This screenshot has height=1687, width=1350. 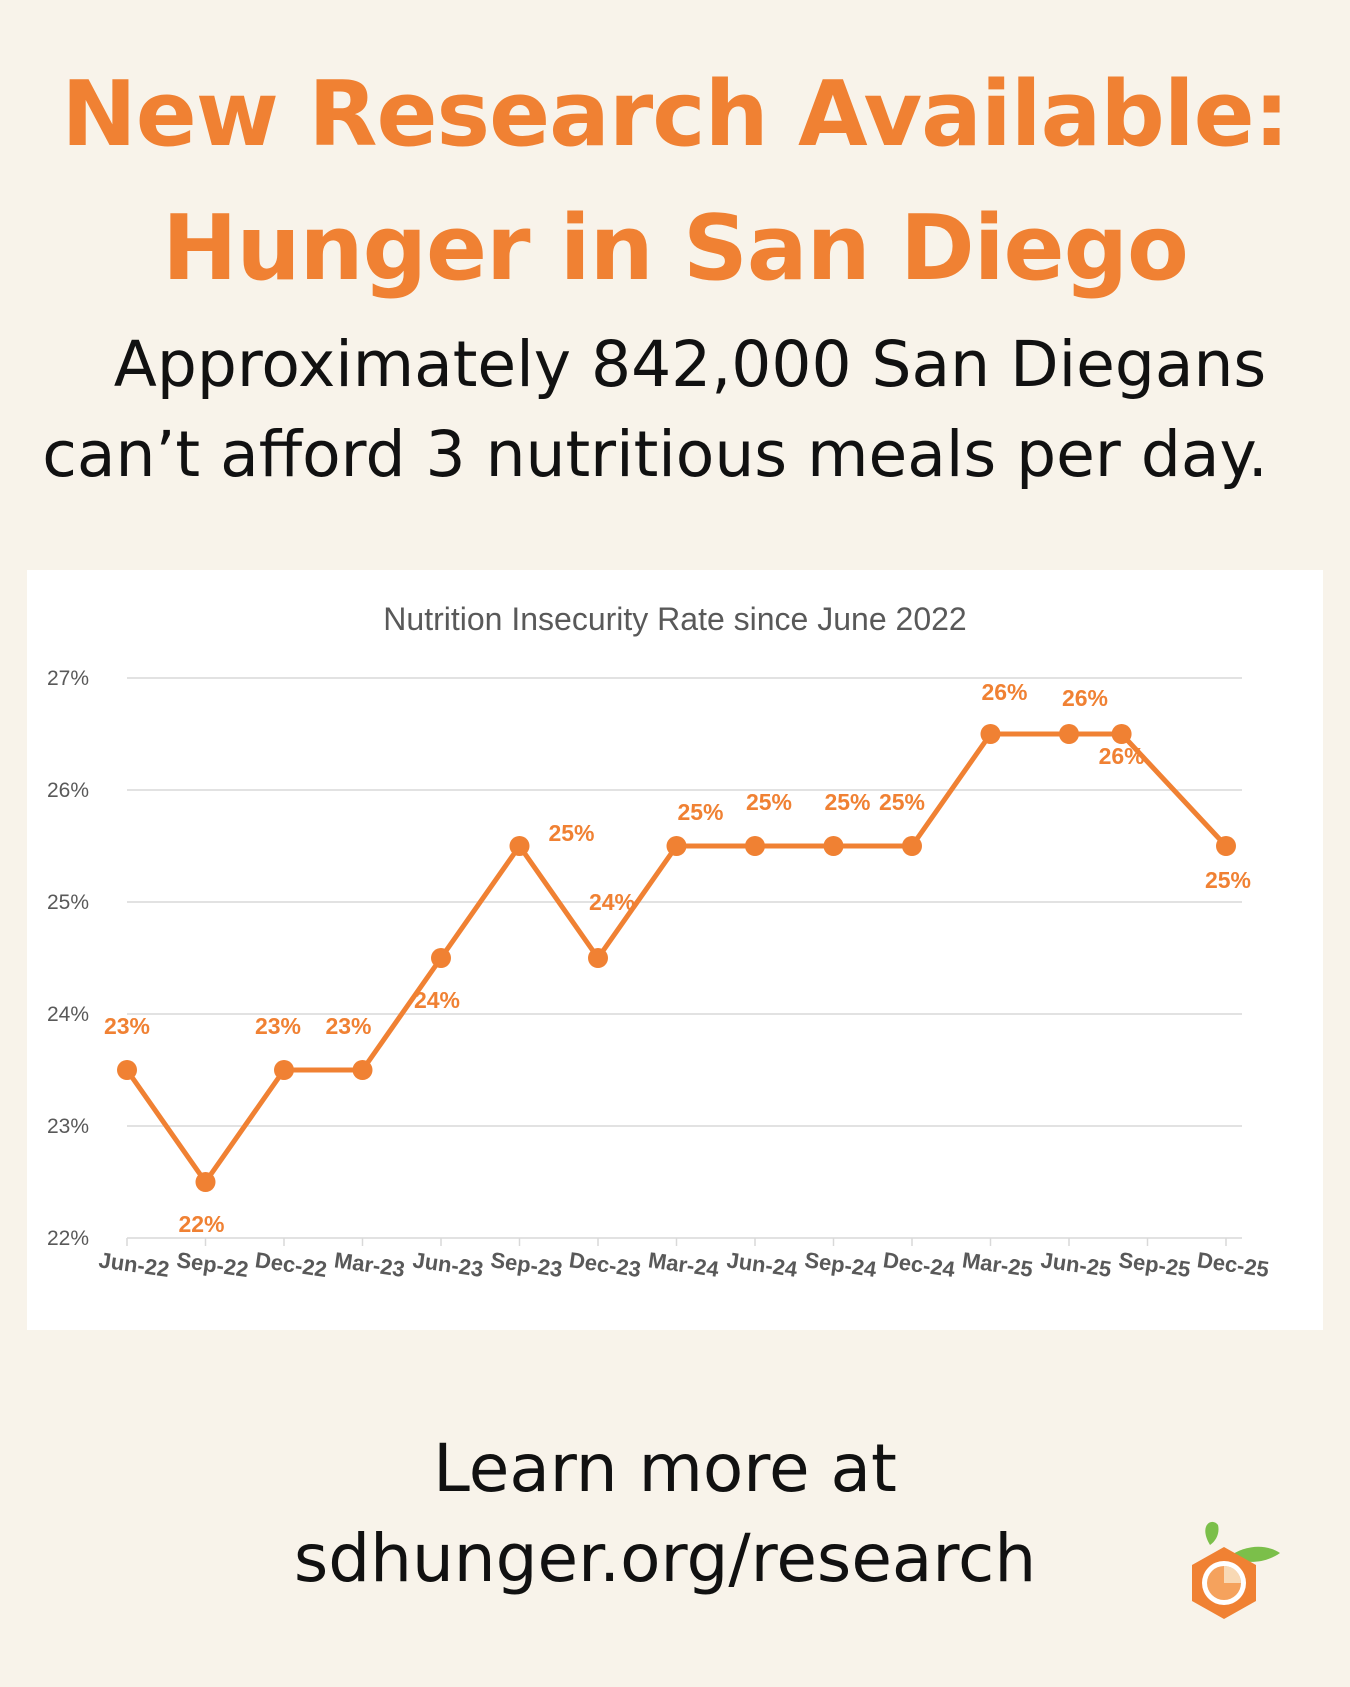 I want to click on x-tick-label: Mar-25, so click(x=998, y=1264).